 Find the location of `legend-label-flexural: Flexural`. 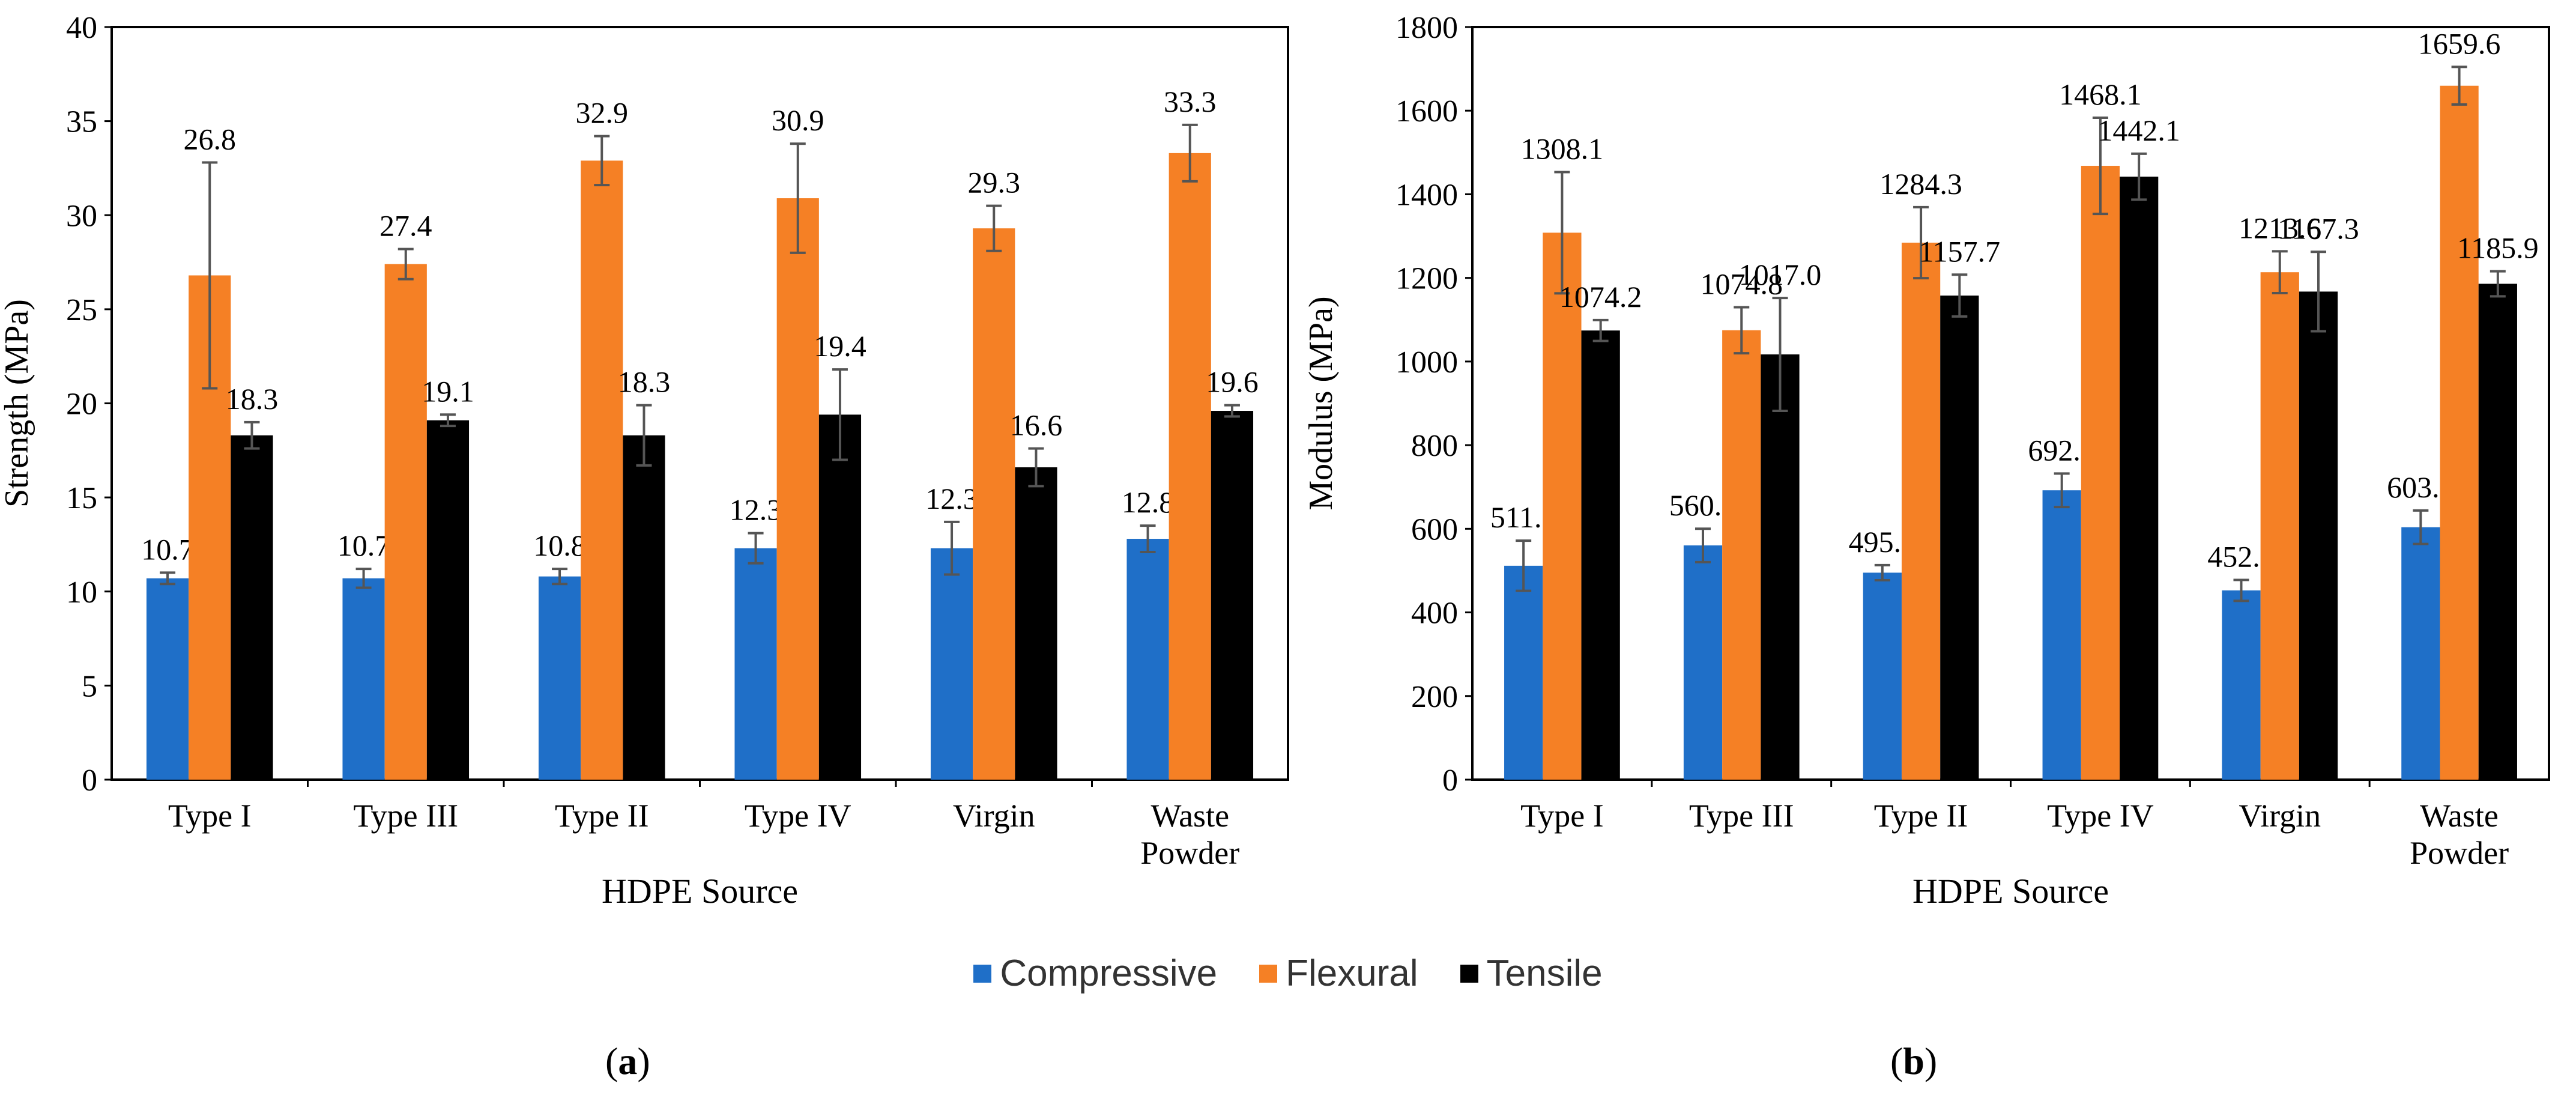

legend-label-flexural: Flexural is located at coordinates (1352, 973).